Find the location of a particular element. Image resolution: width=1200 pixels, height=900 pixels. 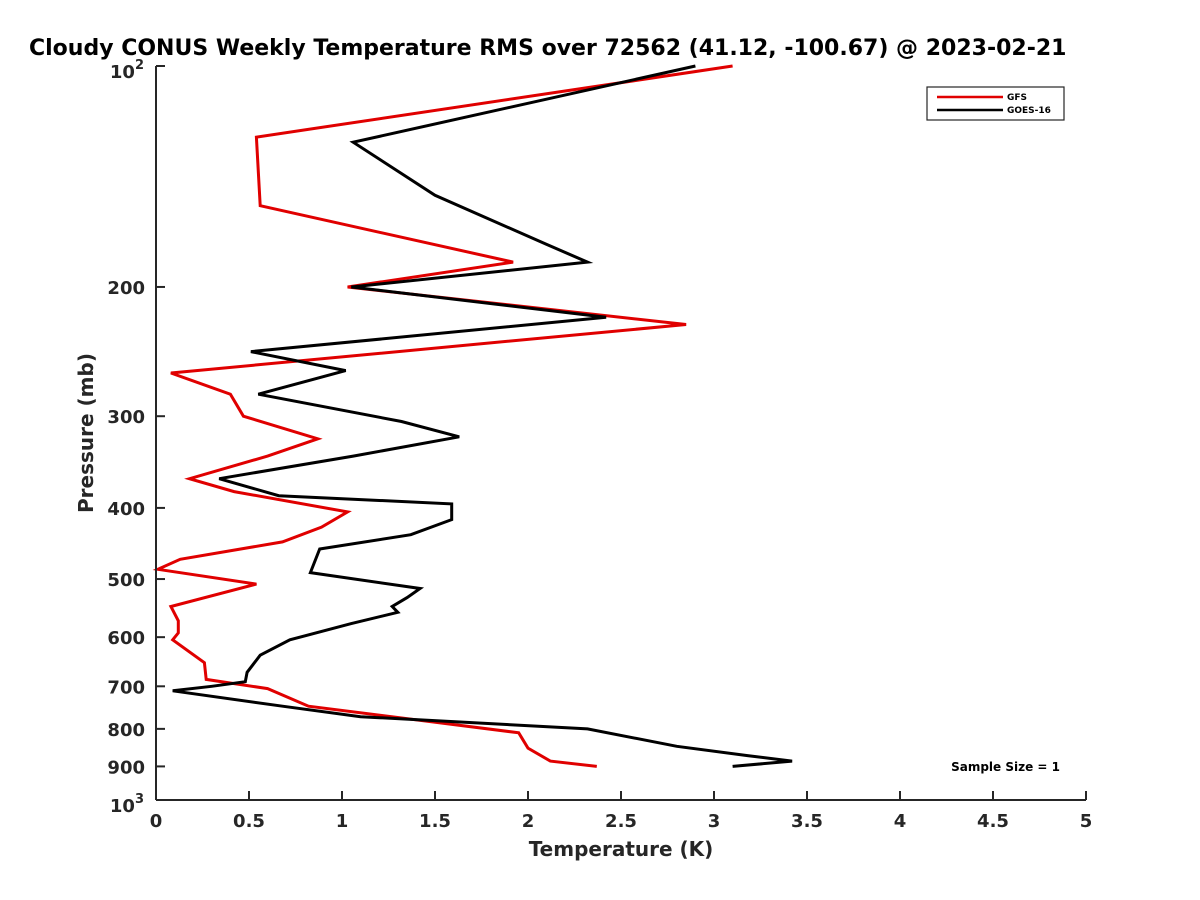

x-tick-label: 0.5 is located at coordinates (249, 821).